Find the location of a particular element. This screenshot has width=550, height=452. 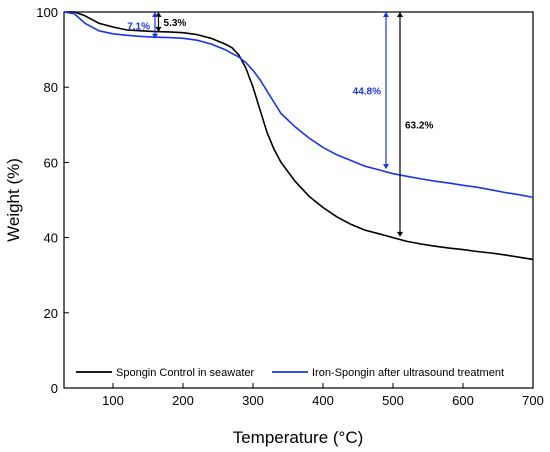

annotation-label-1: 5.3% is located at coordinates (175, 23).